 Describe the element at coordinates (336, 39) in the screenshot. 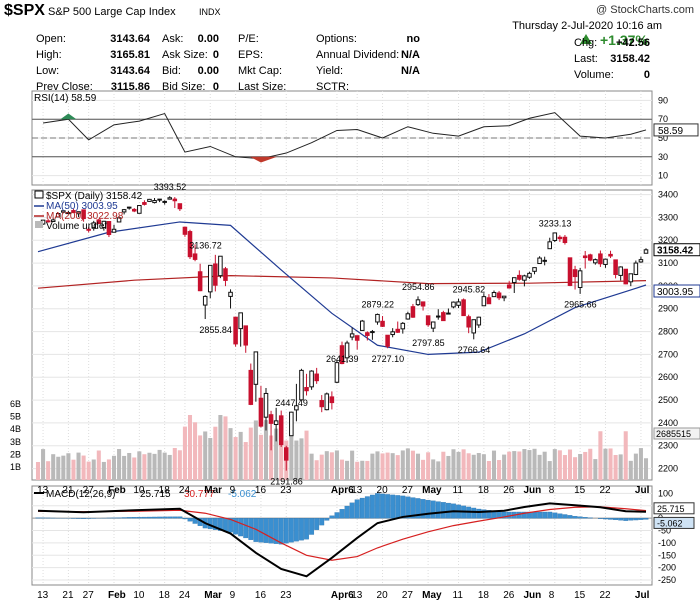

I see `quote-label: Options:` at that location.